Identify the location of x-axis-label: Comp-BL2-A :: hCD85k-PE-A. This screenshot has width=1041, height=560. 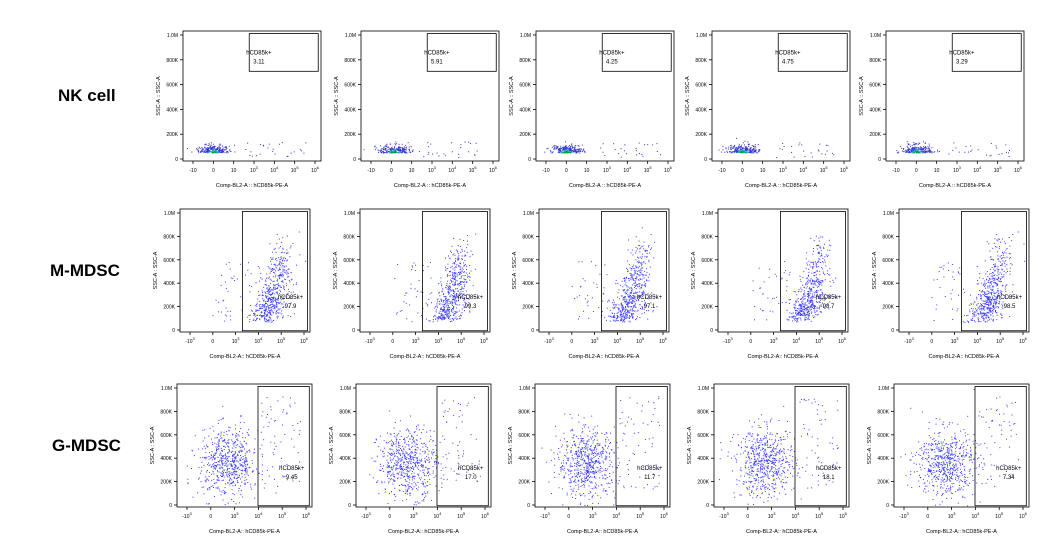
(605, 186).